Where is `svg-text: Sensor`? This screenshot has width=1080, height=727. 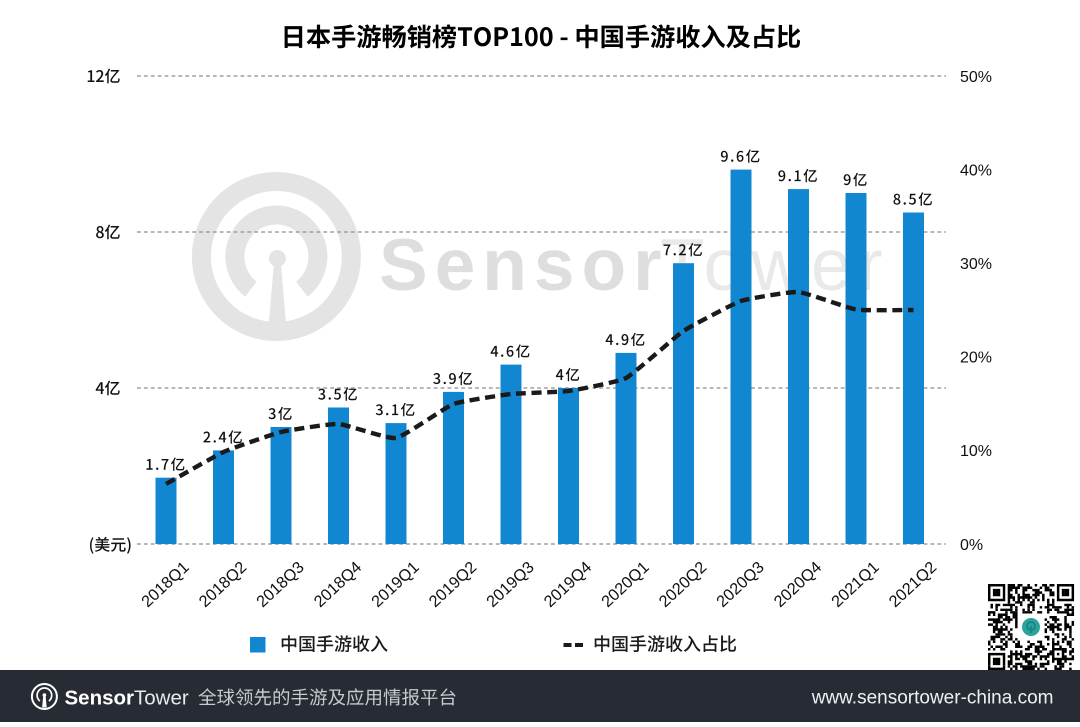 svg-text: Sensor is located at coordinates (523, 265).